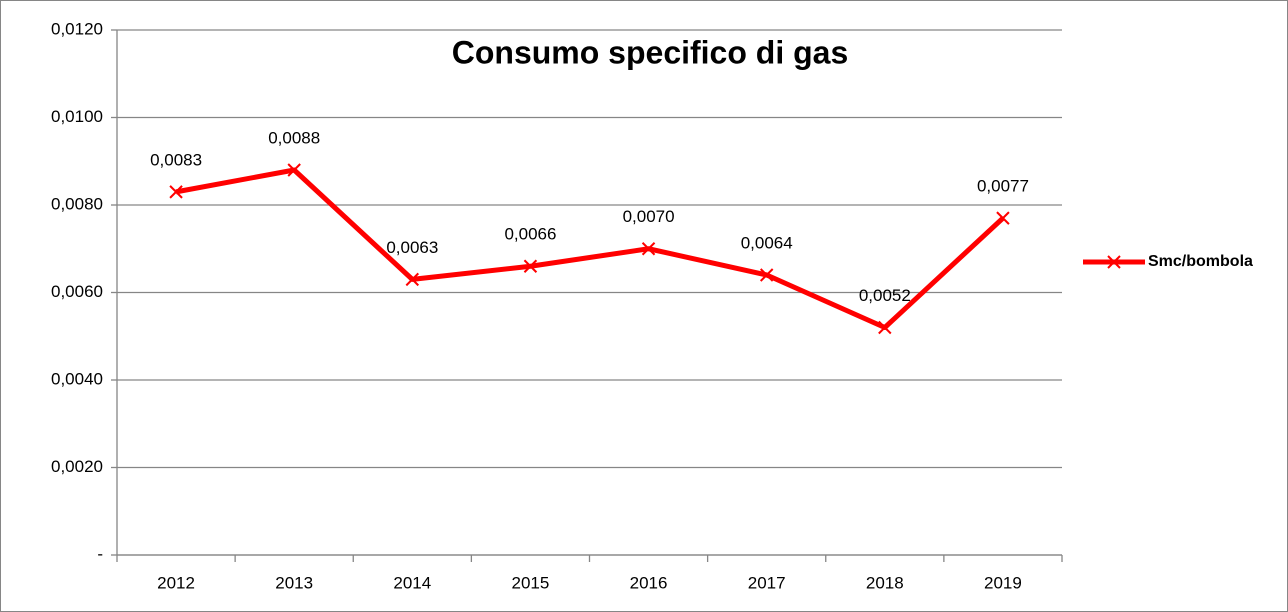  I want to click on chart-title: Consumo specifico di gas, so click(650, 52).